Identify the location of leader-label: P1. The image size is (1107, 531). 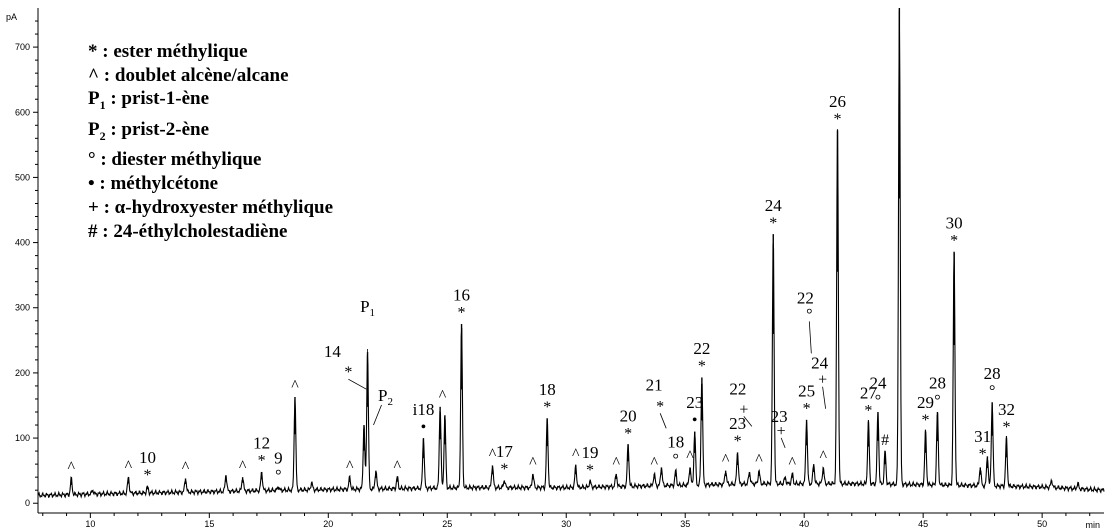
(367, 308).